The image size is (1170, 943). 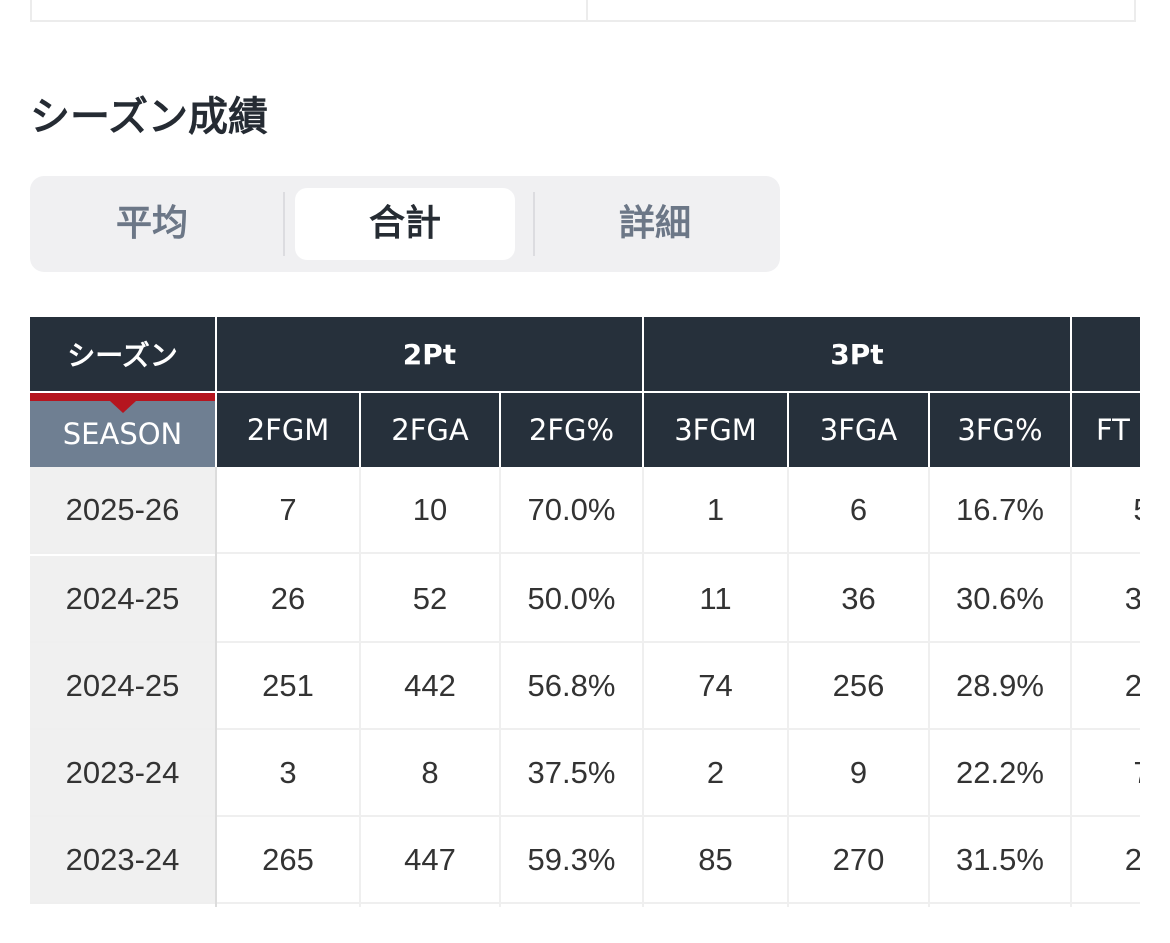 What do you see at coordinates (571, 686) in the screenshot?
I see `table-cell: 56.8%` at bounding box center [571, 686].